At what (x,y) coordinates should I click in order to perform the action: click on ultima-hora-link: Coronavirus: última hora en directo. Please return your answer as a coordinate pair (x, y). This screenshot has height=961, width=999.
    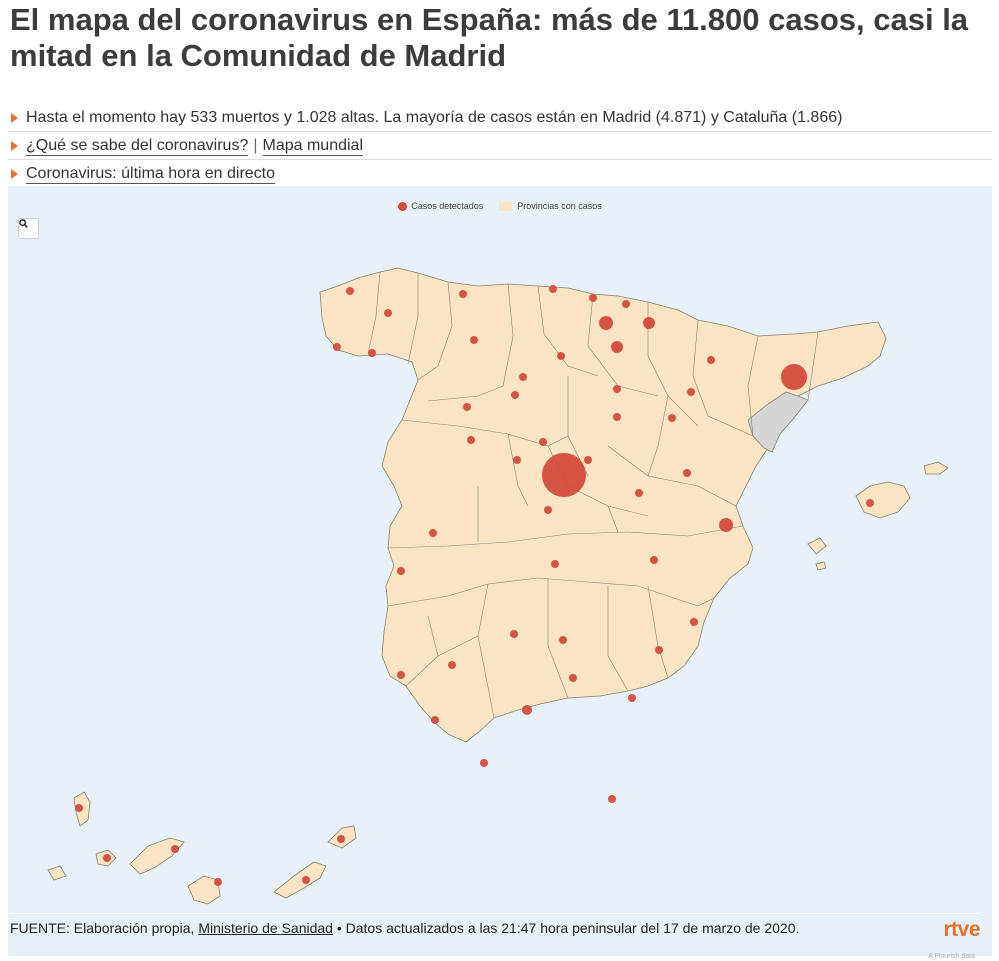
    Looking at the image, I should click on (151, 174).